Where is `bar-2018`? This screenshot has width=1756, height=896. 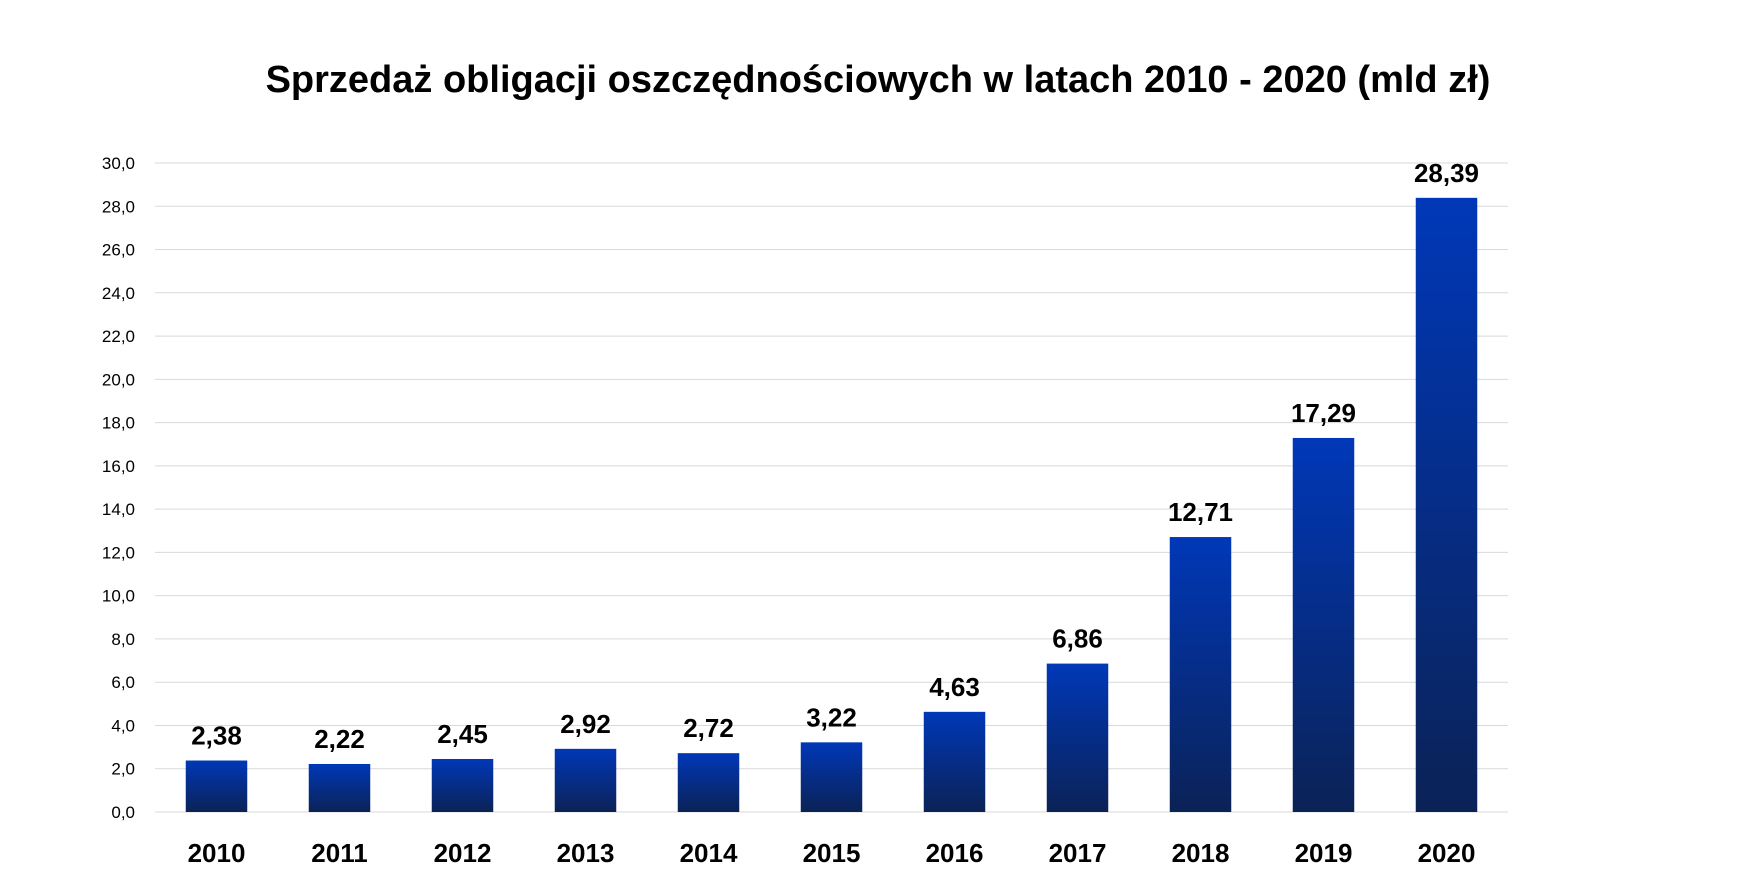
bar-2018 is located at coordinates (1200, 674).